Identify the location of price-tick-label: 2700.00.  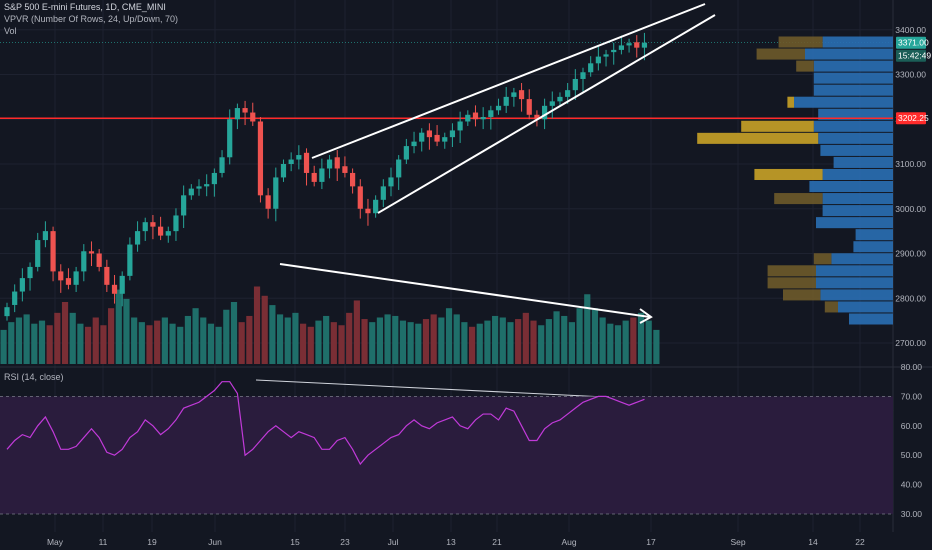
(910, 343).